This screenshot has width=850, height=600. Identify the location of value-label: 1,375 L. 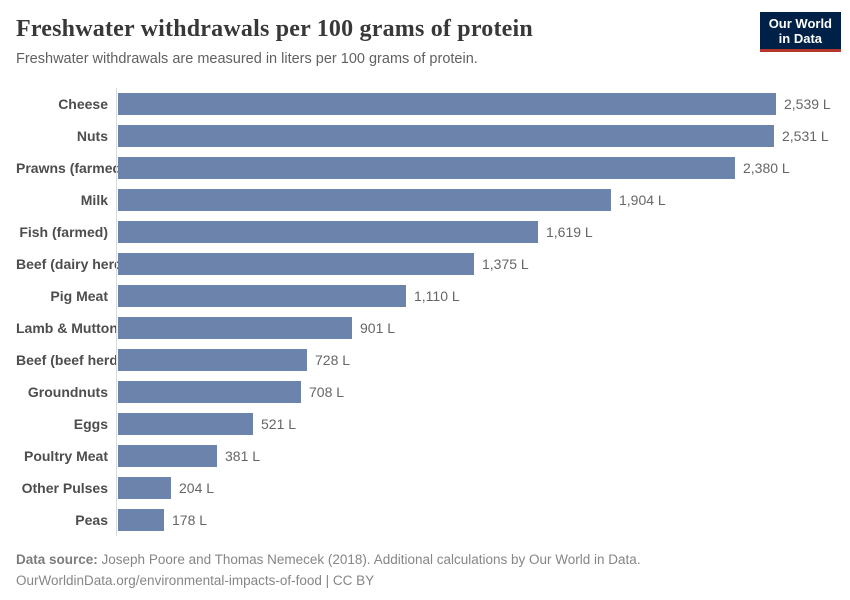
(505, 264).